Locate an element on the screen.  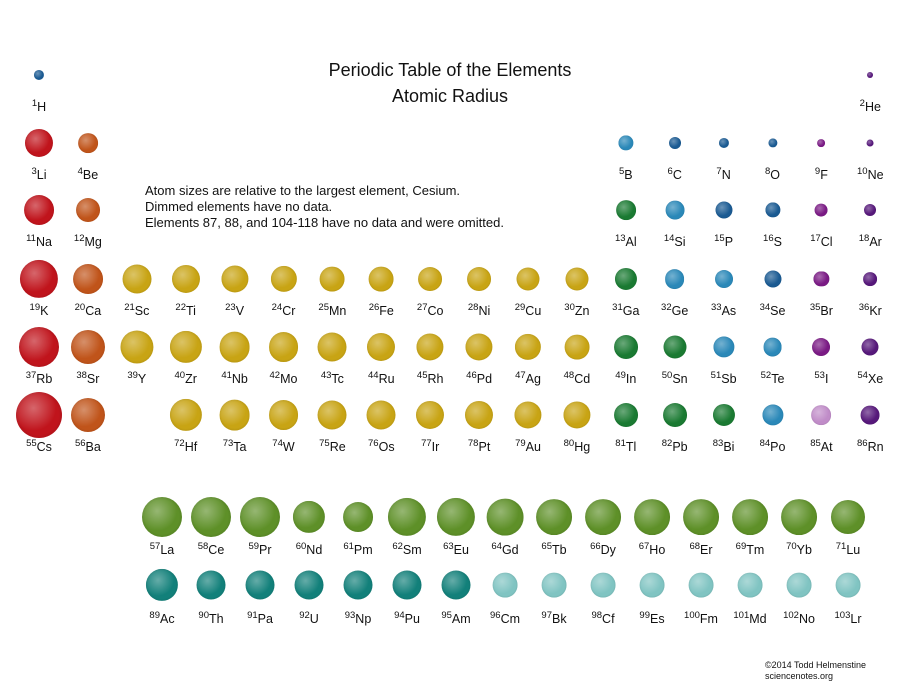
element-symbol: Sb is located at coordinates (729, 379).